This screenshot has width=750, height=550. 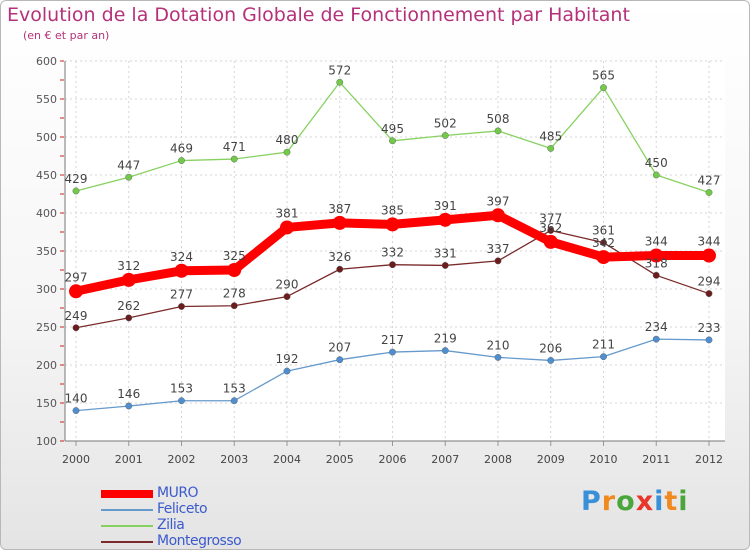 I want to click on x-tick-label: 2007, so click(x=445, y=459).